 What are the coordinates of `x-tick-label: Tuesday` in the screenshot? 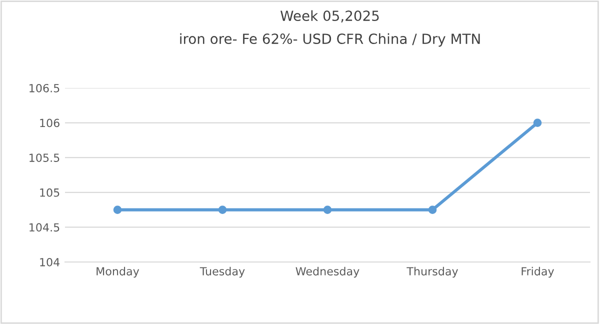 It's located at (222, 272).